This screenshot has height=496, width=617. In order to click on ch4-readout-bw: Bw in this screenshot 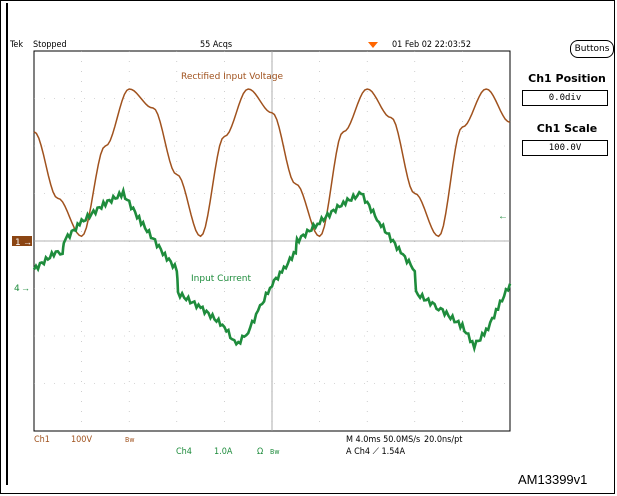, I will do `click(274, 452)`.